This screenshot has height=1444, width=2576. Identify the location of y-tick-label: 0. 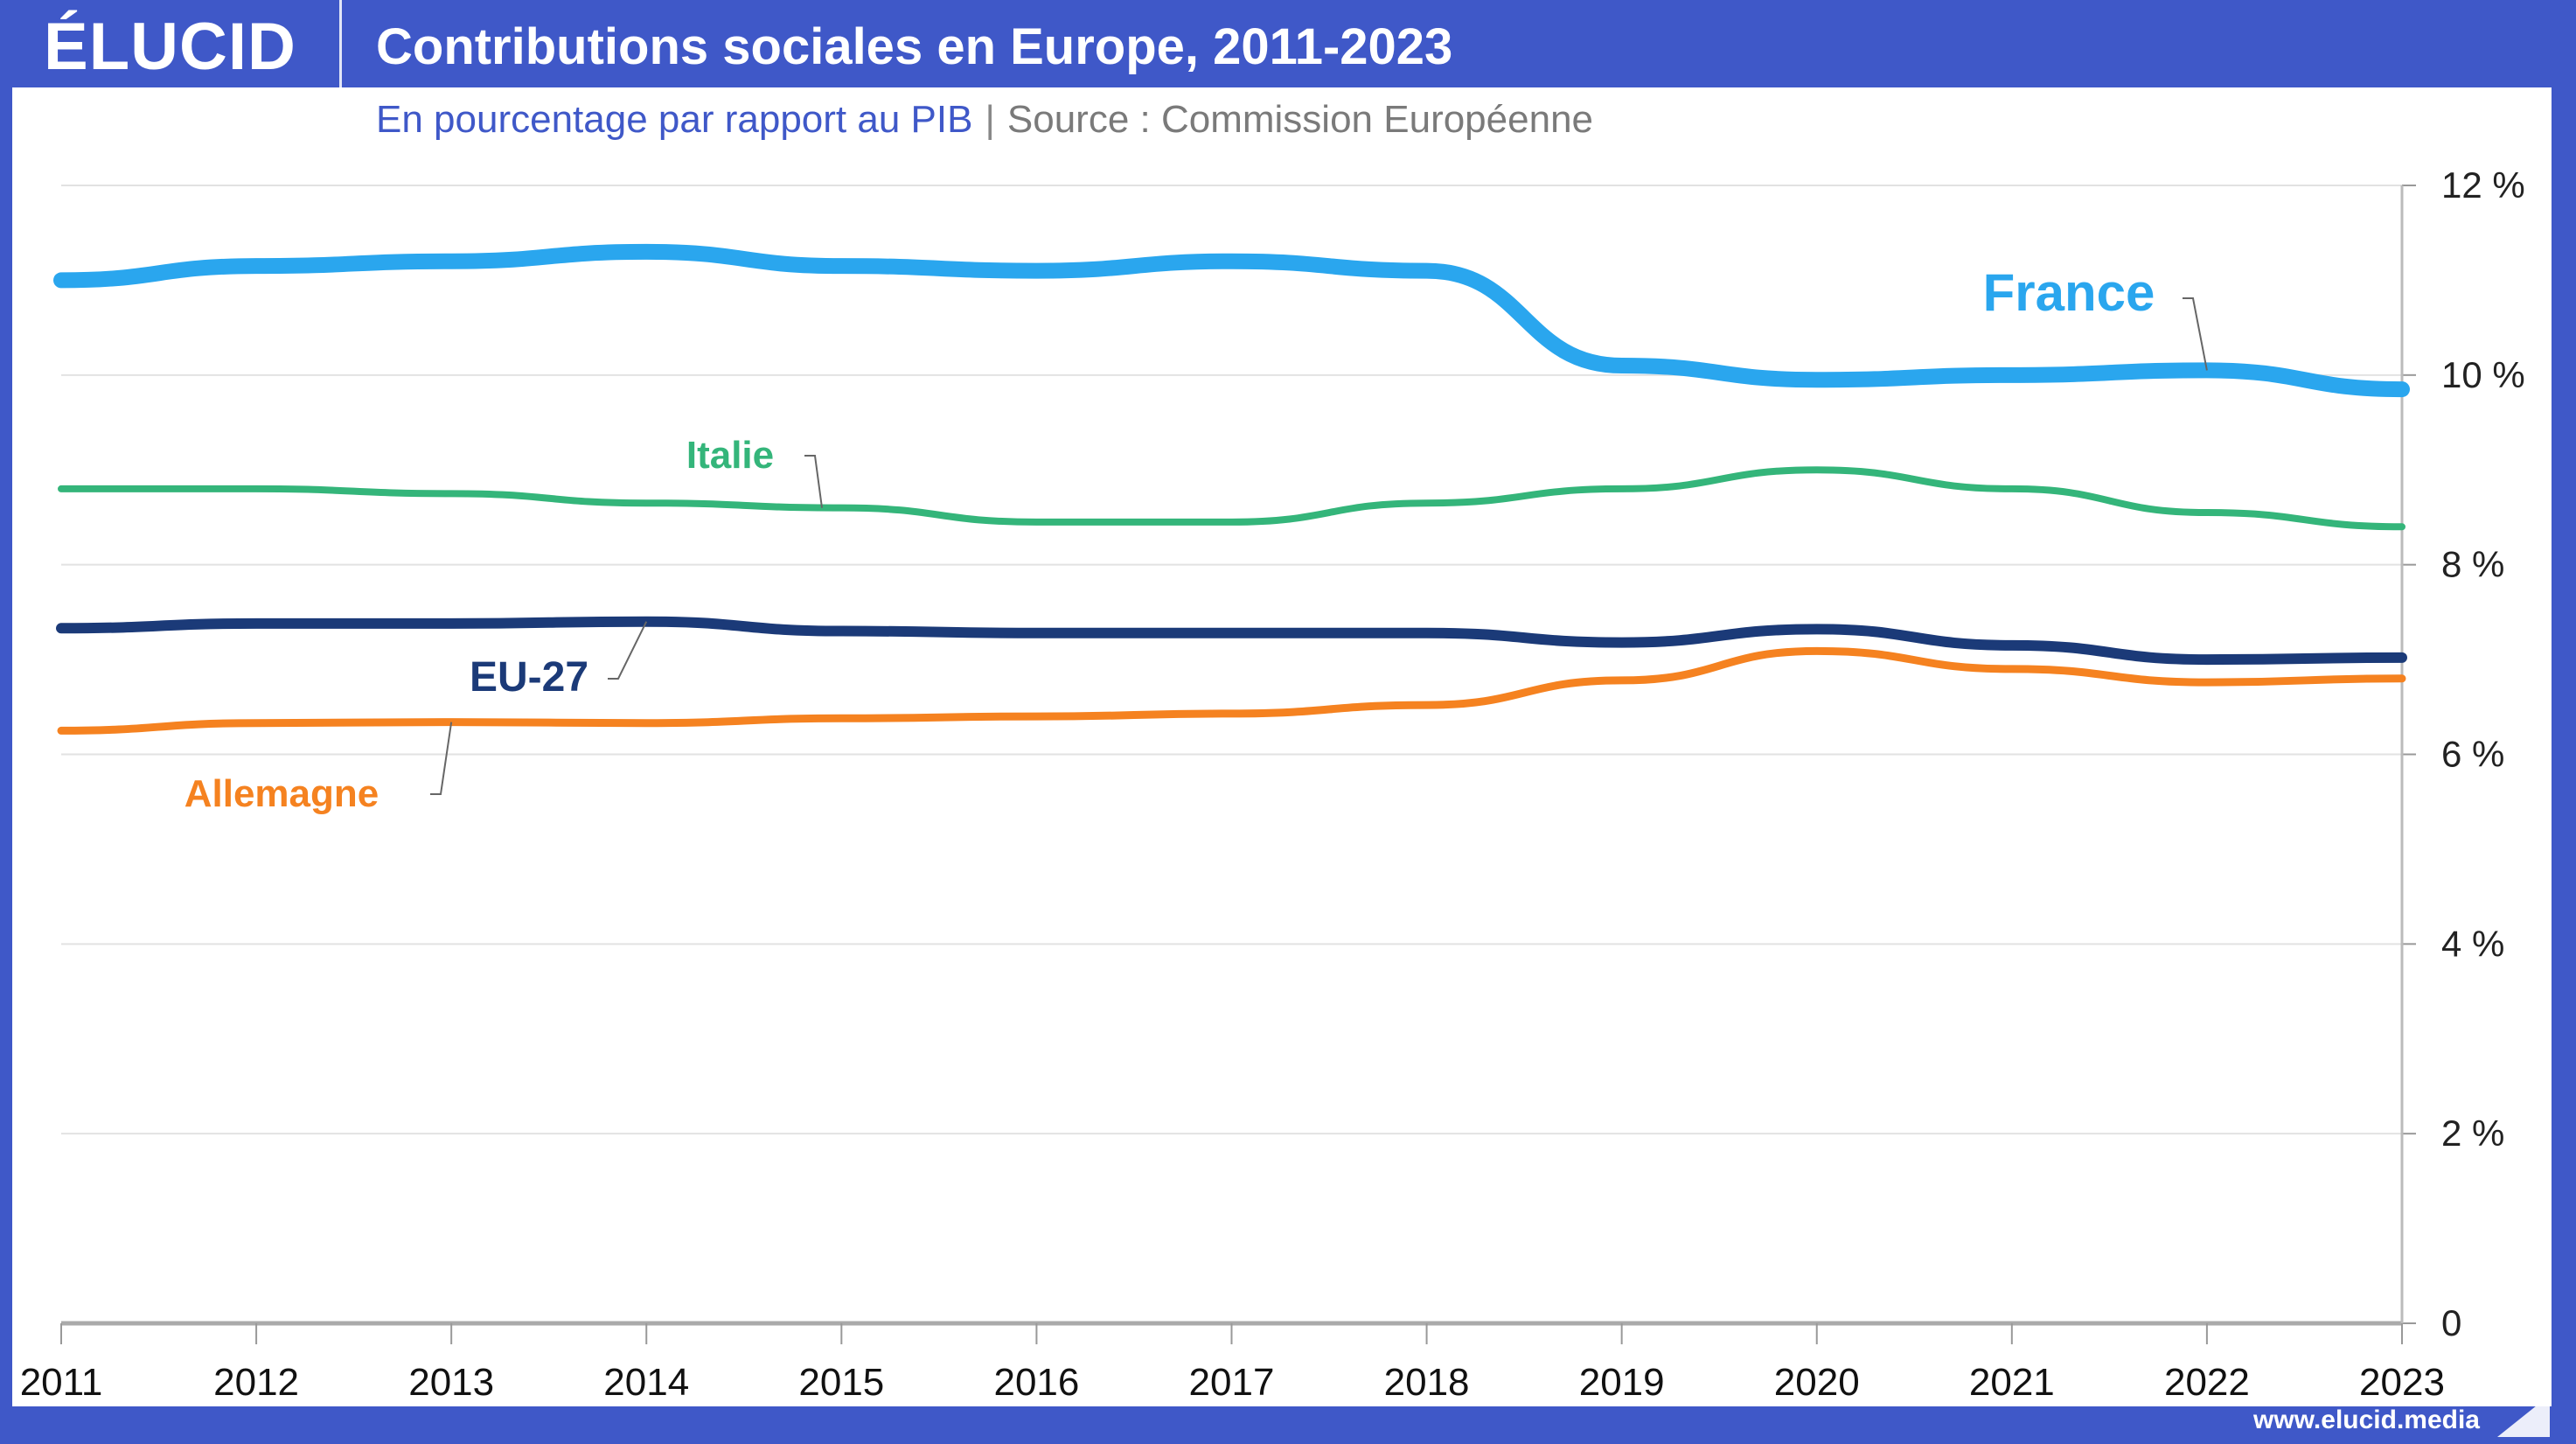
(2451, 1322).